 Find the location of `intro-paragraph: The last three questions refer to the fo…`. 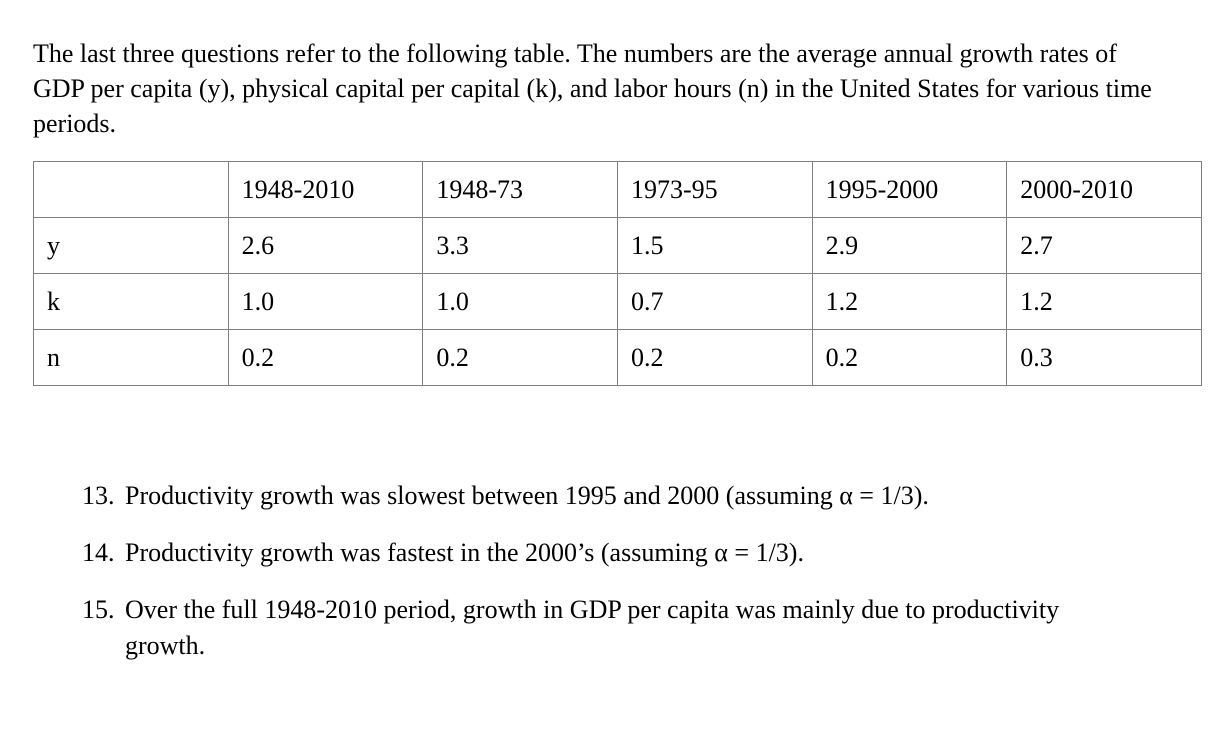

intro-paragraph: The last three questions refer to the fo… is located at coordinates (592, 88).